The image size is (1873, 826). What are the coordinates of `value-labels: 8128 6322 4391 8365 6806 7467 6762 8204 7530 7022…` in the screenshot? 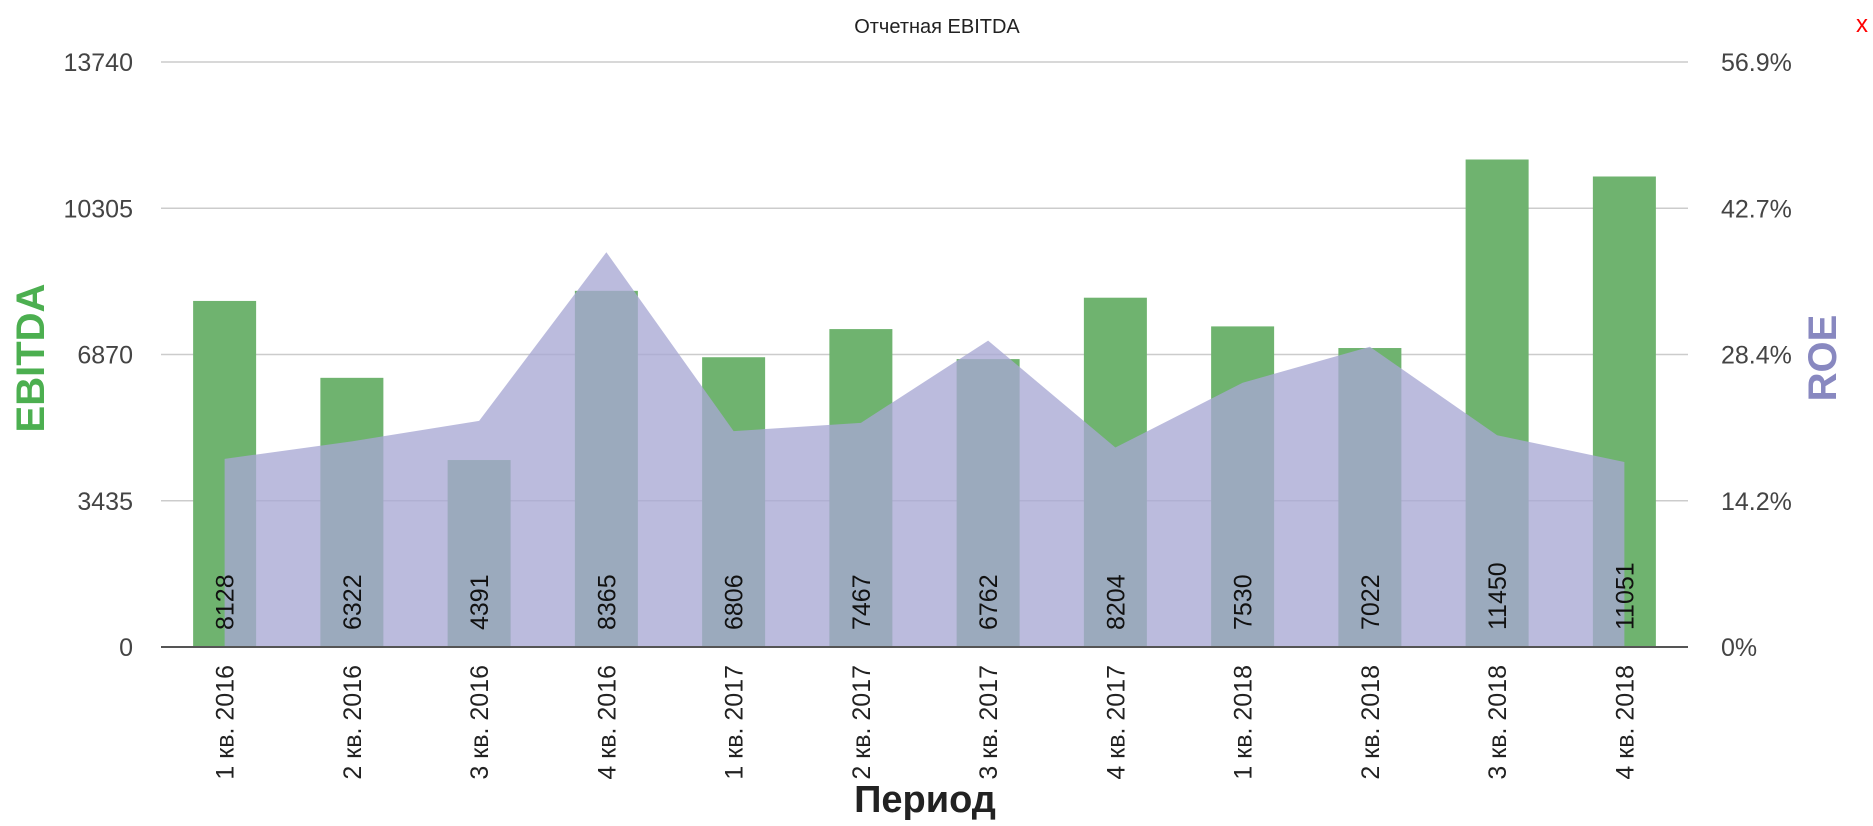 It's located at (926, 596).